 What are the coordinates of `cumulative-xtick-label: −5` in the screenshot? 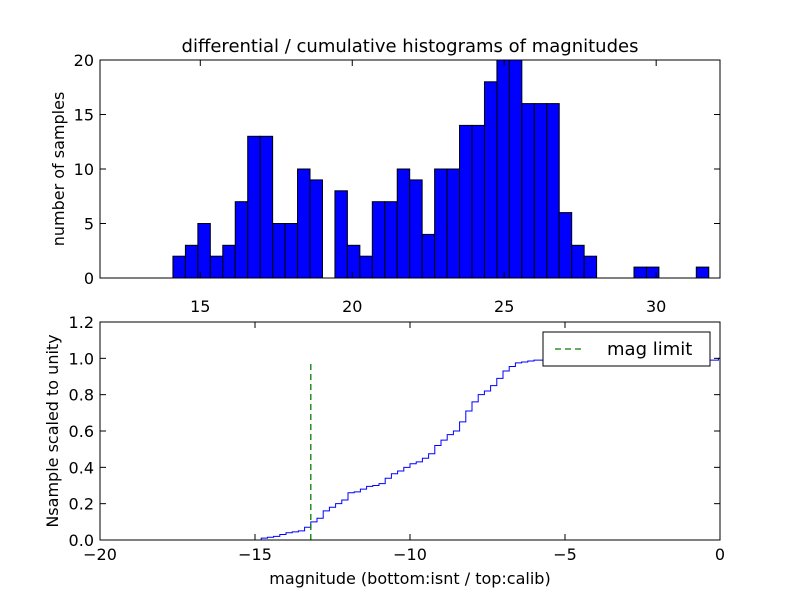 It's located at (565, 554).